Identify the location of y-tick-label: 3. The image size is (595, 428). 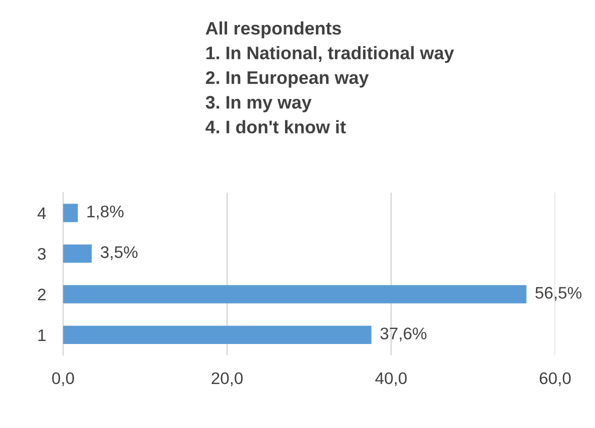
(42, 254).